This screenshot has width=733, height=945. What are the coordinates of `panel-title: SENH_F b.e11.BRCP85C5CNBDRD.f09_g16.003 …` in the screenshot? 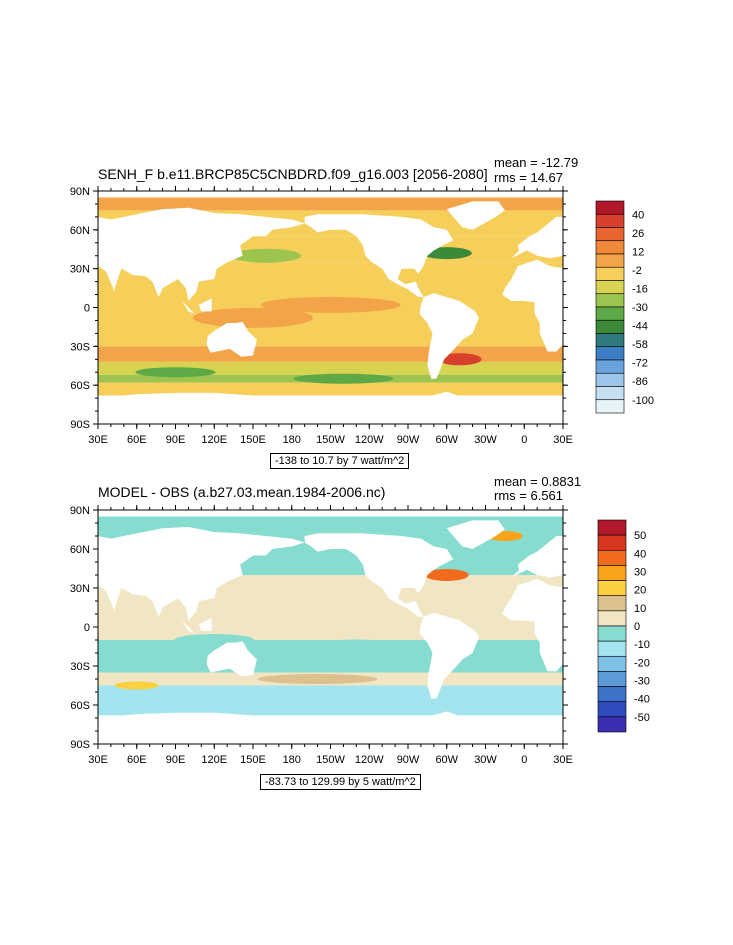 It's located at (293, 174).